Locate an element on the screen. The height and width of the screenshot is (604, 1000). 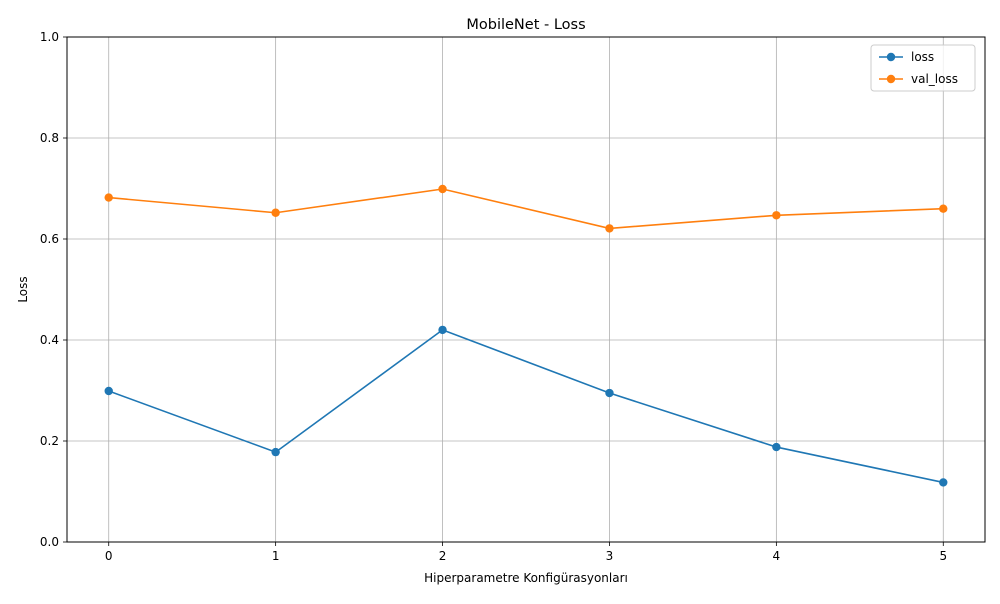
x-tick-label: 5 is located at coordinates (943, 556).